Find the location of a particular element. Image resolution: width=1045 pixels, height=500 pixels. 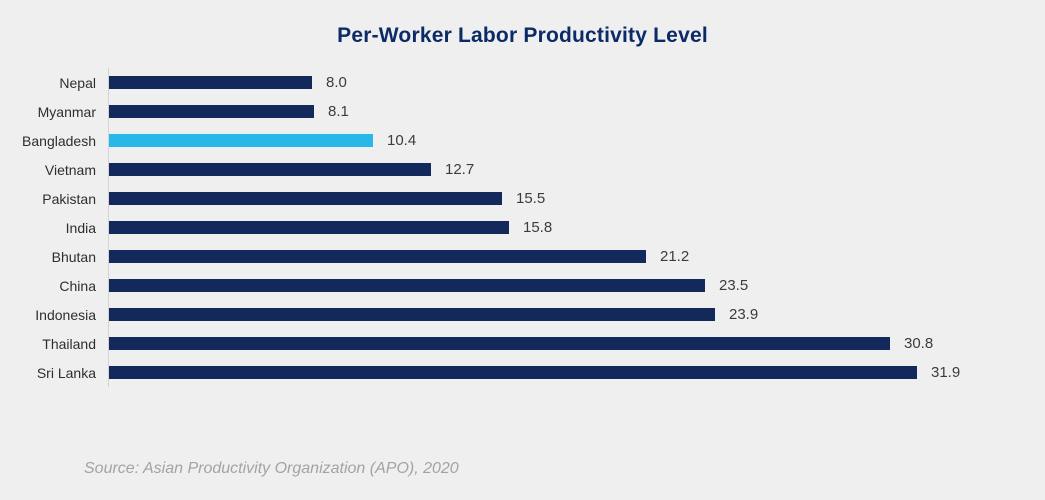

bar-track: 31.9 is located at coordinates (571, 372).